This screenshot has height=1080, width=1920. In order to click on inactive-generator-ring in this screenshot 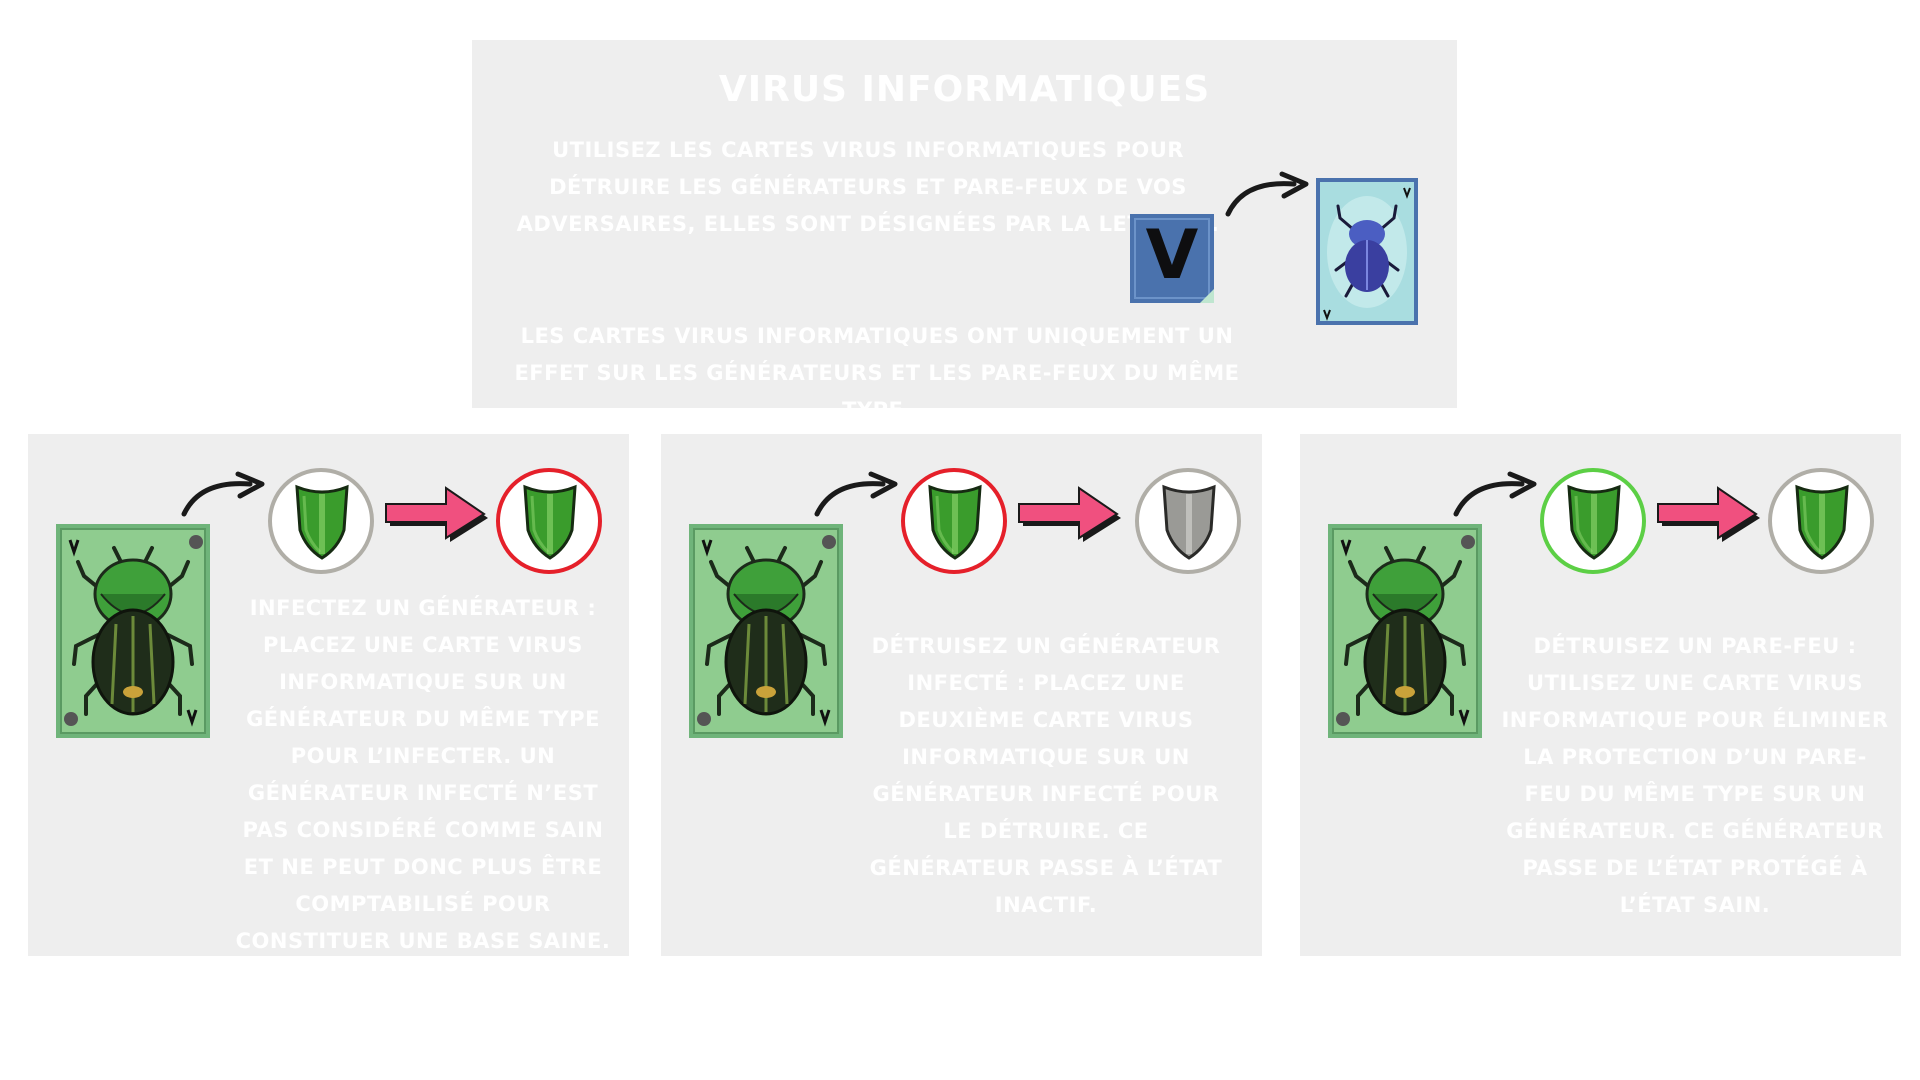, I will do `click(1188, 521)`.